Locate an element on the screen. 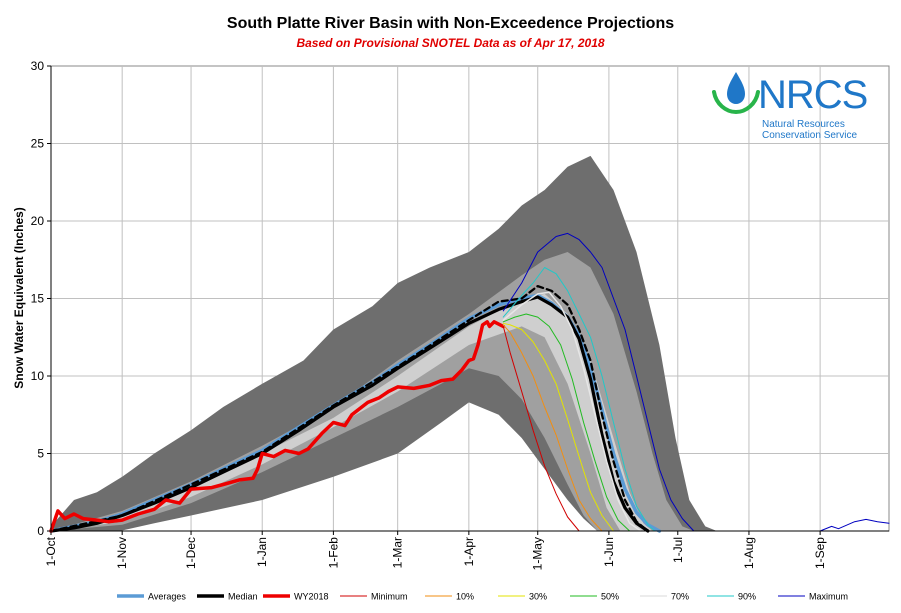 This screenshot has height=613, width=901. logo-line2: Conservation Service is located at coordinates (809, 135).